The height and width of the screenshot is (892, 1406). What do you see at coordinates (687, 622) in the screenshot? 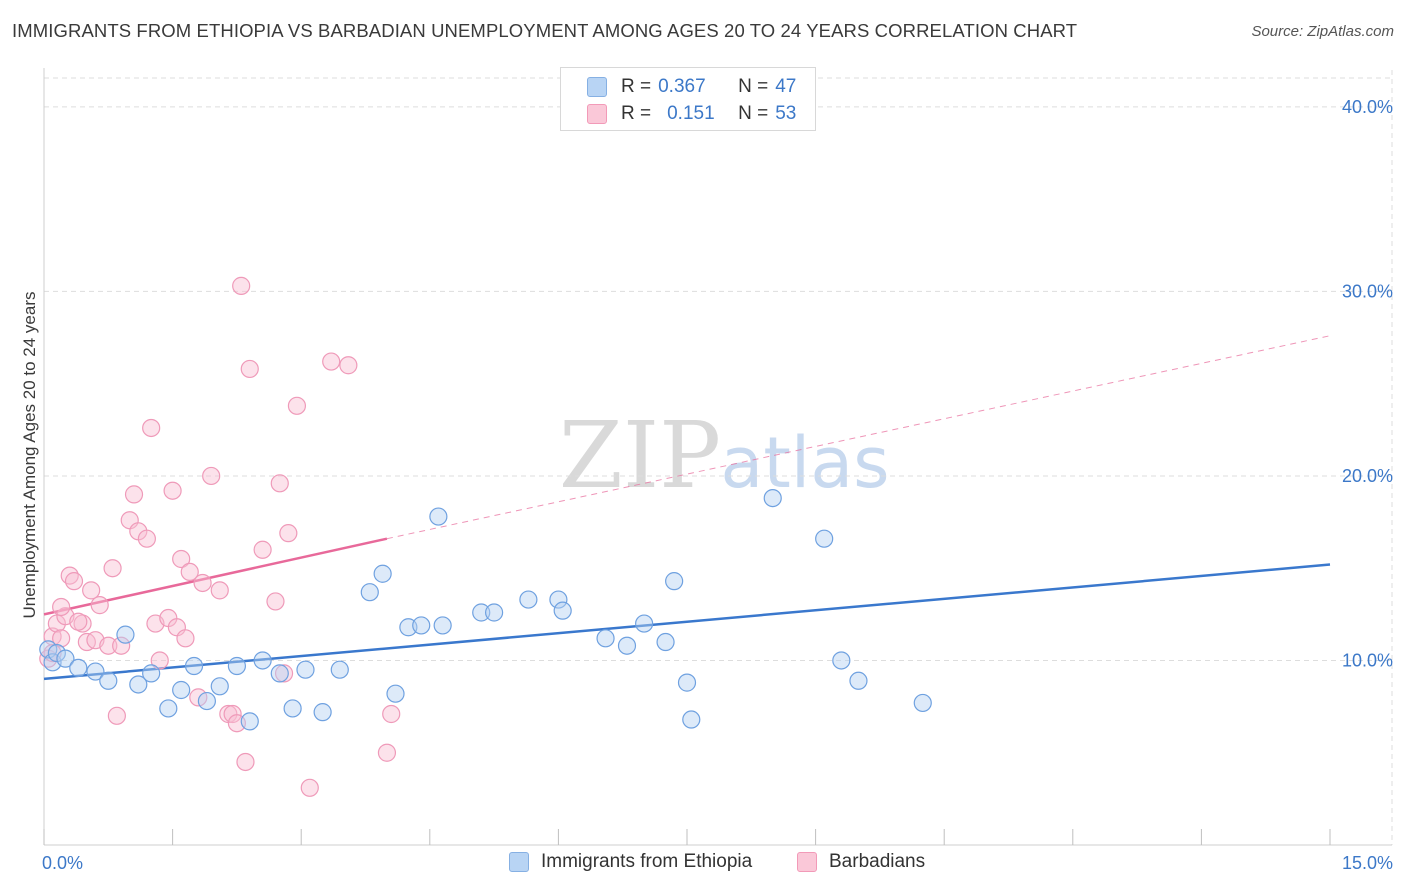
I see `ethiopia-trend-line` at bounding box center [687, 622].